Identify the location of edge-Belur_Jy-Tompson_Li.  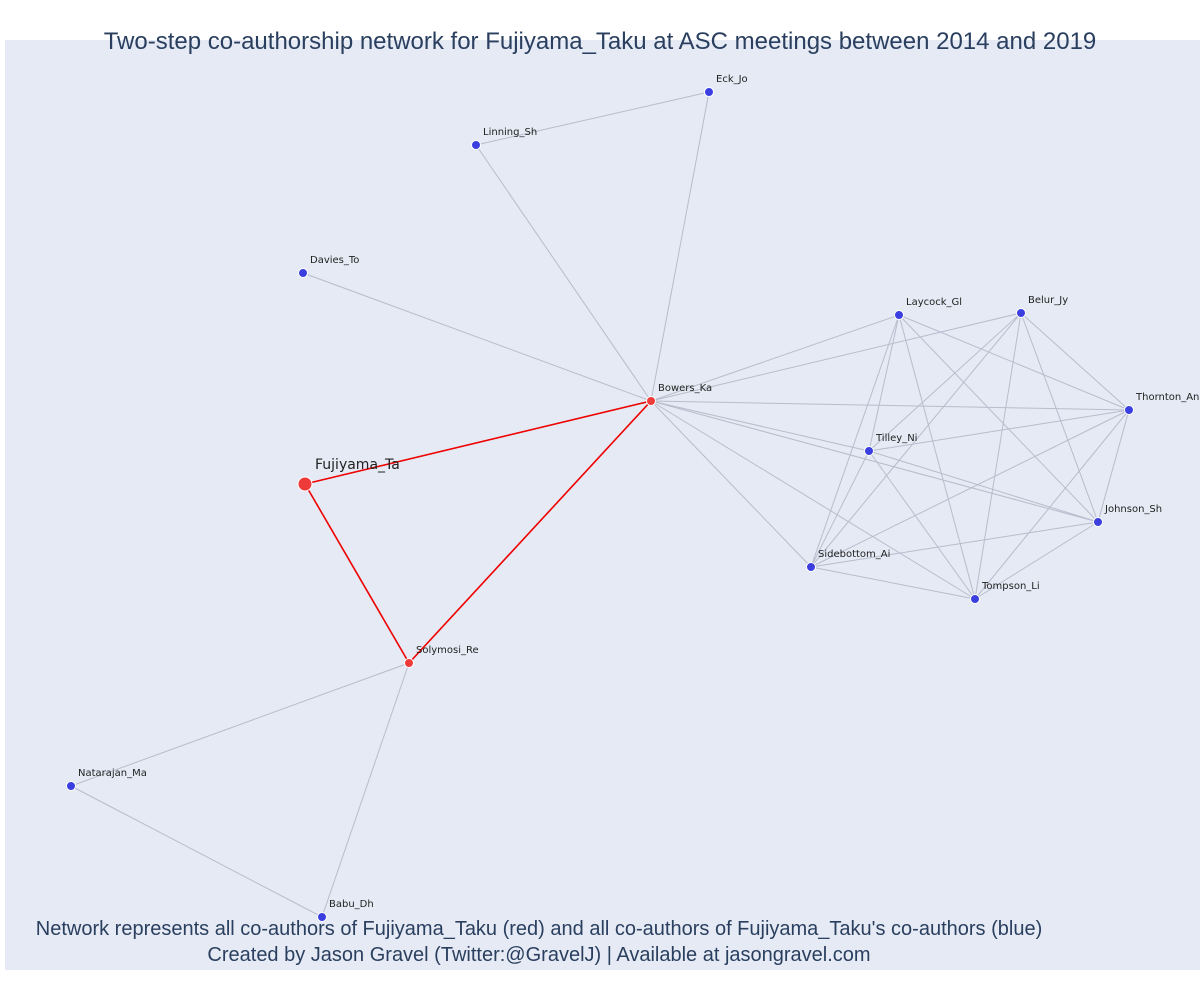
(998, 456).